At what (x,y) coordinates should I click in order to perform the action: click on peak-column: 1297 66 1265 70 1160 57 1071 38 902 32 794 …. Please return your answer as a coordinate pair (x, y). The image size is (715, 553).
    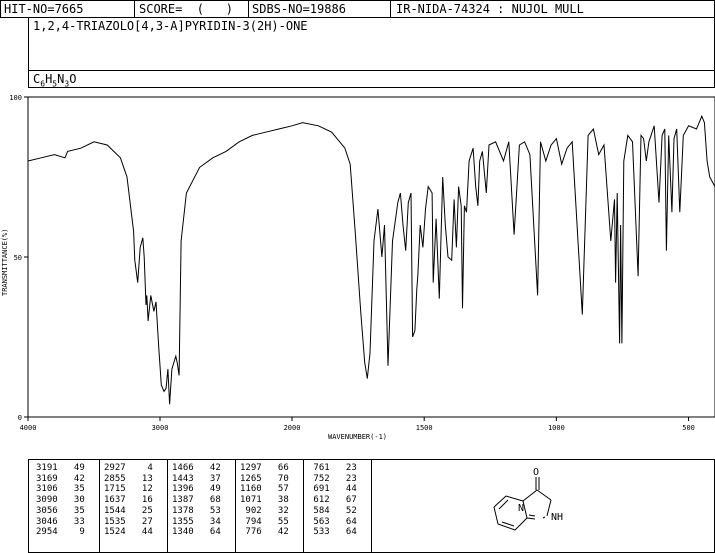
    Looking at the image, I should click on (264, 500).